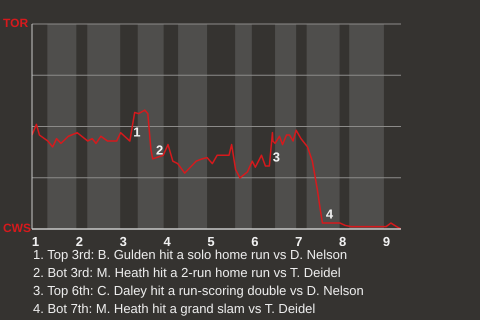 The image size is (480, 320). I want to click on text: CWS, so click(17, 228).